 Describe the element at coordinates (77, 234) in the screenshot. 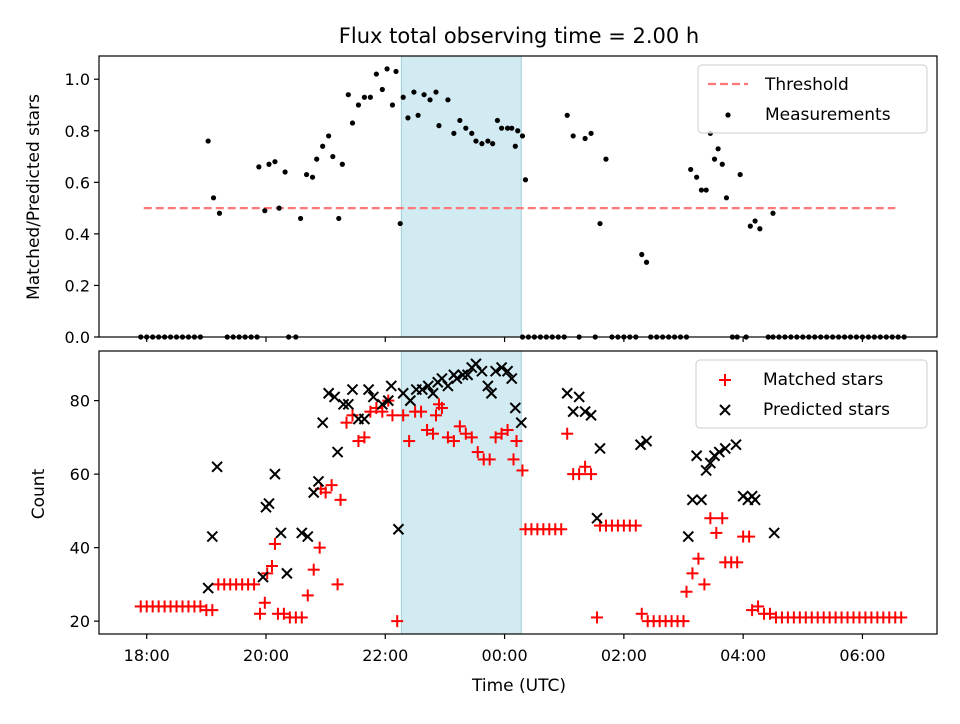

I see `top-y-tick-label: 0.4` at that location.